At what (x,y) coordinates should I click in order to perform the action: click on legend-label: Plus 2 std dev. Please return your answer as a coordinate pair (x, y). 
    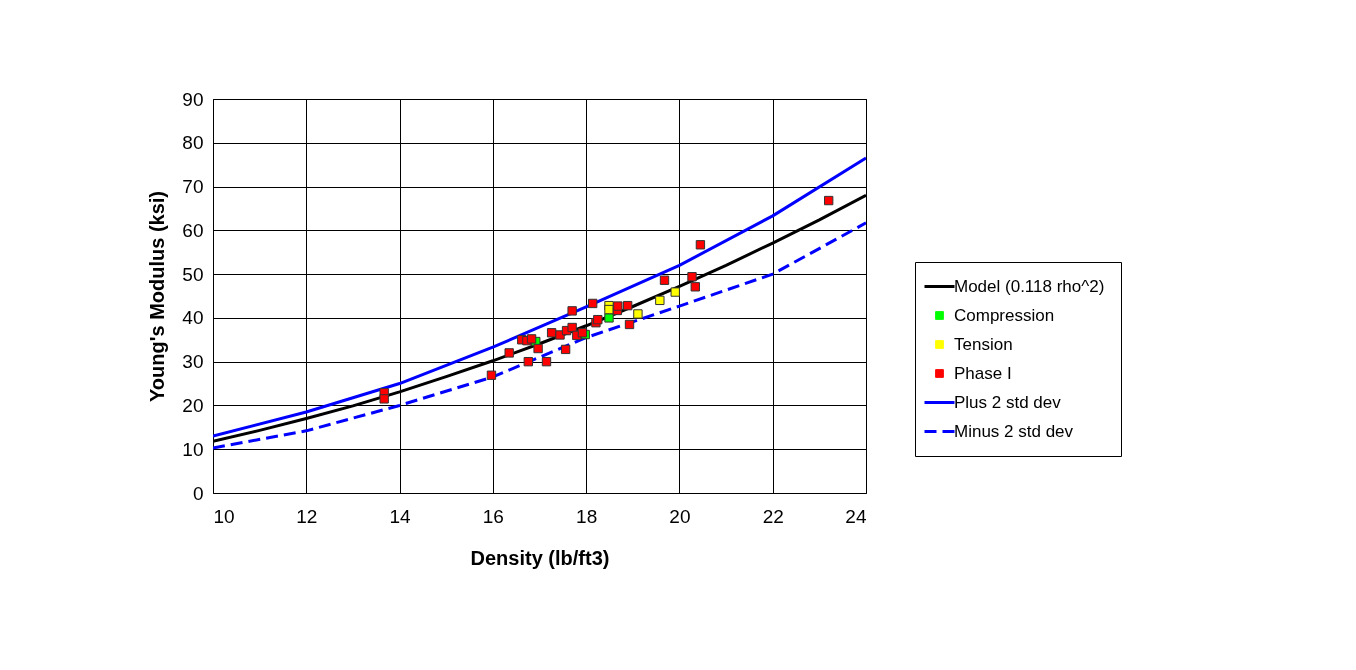
    Looking at the image, I should click on (1008, 402).